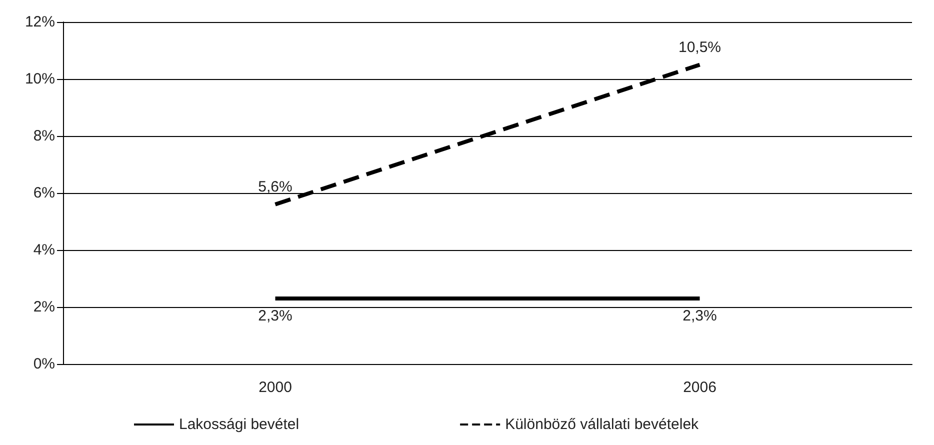 This screenshot has height=445, width=934. What do you see at coordinates (39, 79) in the screenshot?
I see `y-tick-label: 10%` at bounding box center [39, 79].